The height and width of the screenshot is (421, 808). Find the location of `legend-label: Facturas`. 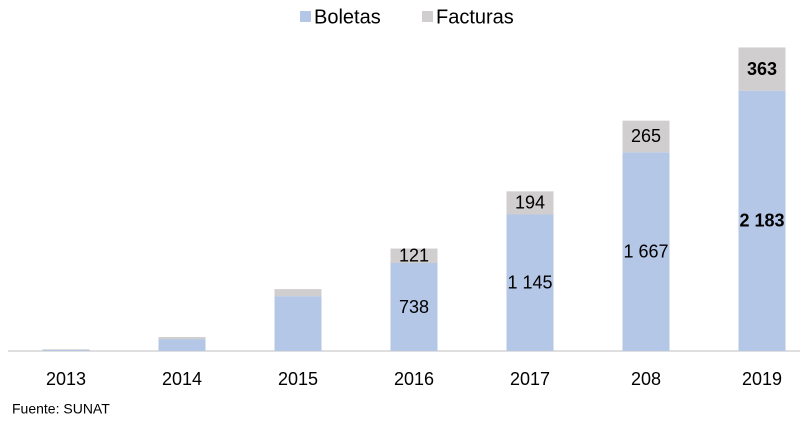

legend-label: Facturas is located at coordinates (475, 17).